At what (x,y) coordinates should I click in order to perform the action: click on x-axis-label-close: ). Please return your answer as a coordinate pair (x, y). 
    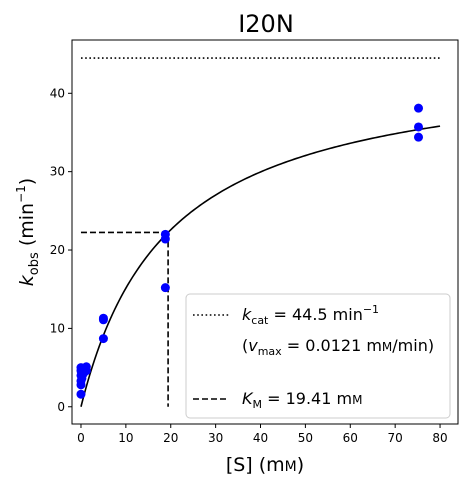
    Looking at the image, I should click on (300, 465).